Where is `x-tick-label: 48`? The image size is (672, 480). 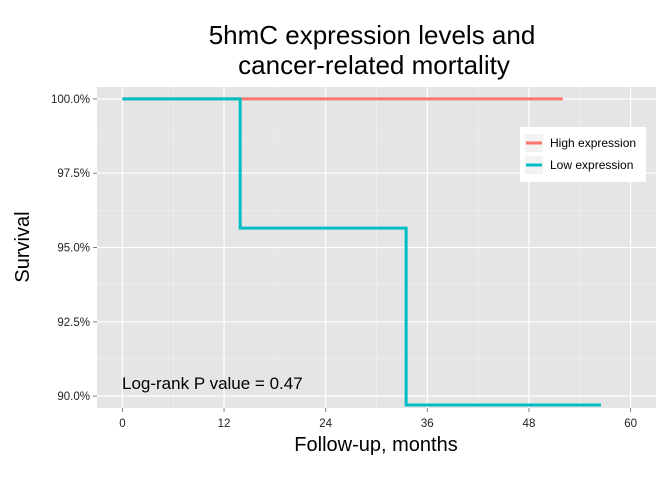 x-tick-label: 48 is located at coordinates (529, 424).